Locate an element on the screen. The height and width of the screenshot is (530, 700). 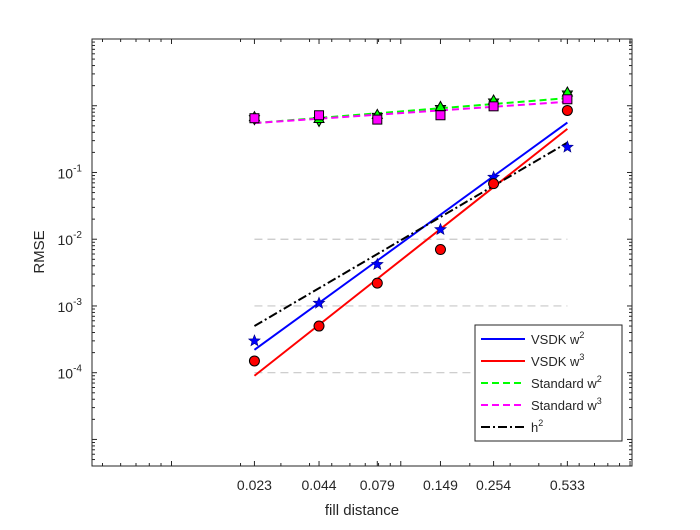
x-tick-label: 0.044 is located at coordinates (319, 485).